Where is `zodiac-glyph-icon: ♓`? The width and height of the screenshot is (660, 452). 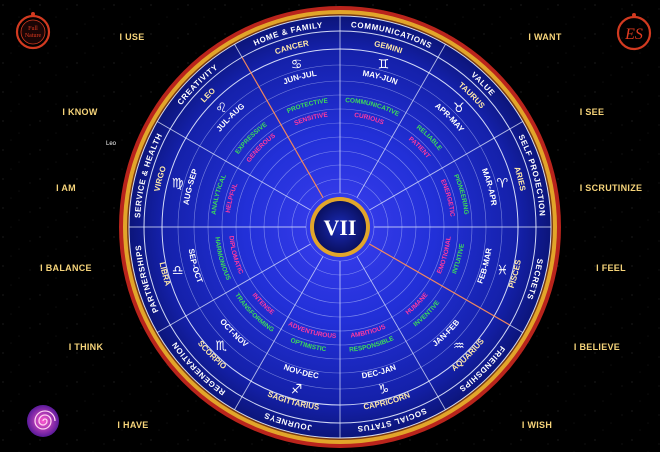
zodiac-glyph-icon: ♓ is located at coordinates (502, 270).